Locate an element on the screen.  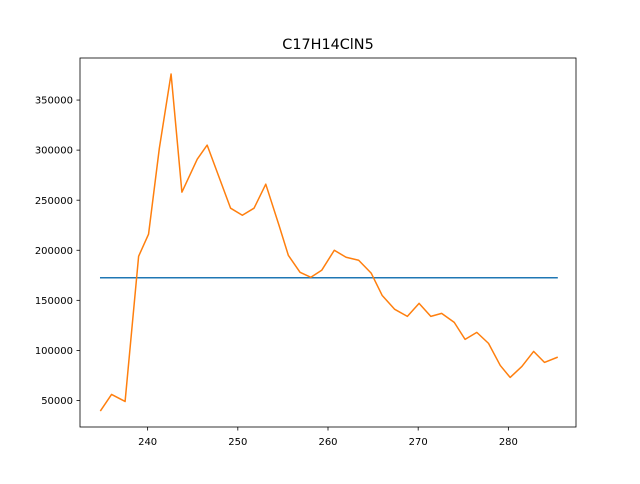
y-tick-label: 200000 is located at coordinates (54, 251).